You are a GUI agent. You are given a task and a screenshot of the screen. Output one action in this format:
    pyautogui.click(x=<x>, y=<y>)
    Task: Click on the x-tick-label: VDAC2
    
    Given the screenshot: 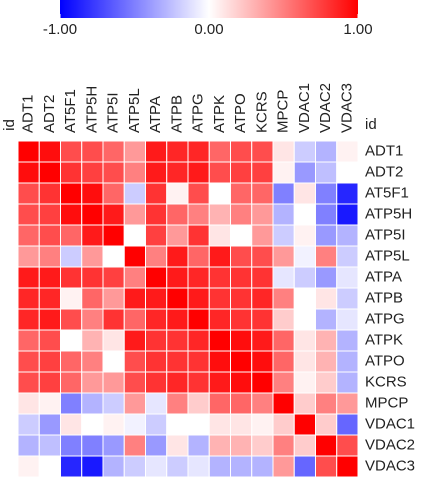 What is the action you would take?
    pyautogui.click(x=325, y=108)
    